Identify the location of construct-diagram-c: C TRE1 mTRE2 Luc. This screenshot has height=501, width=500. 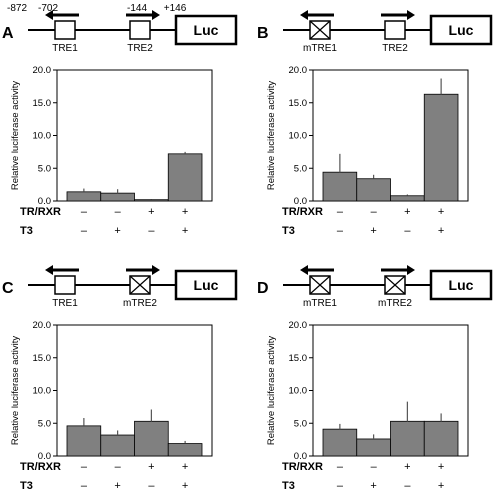
(120, 287).